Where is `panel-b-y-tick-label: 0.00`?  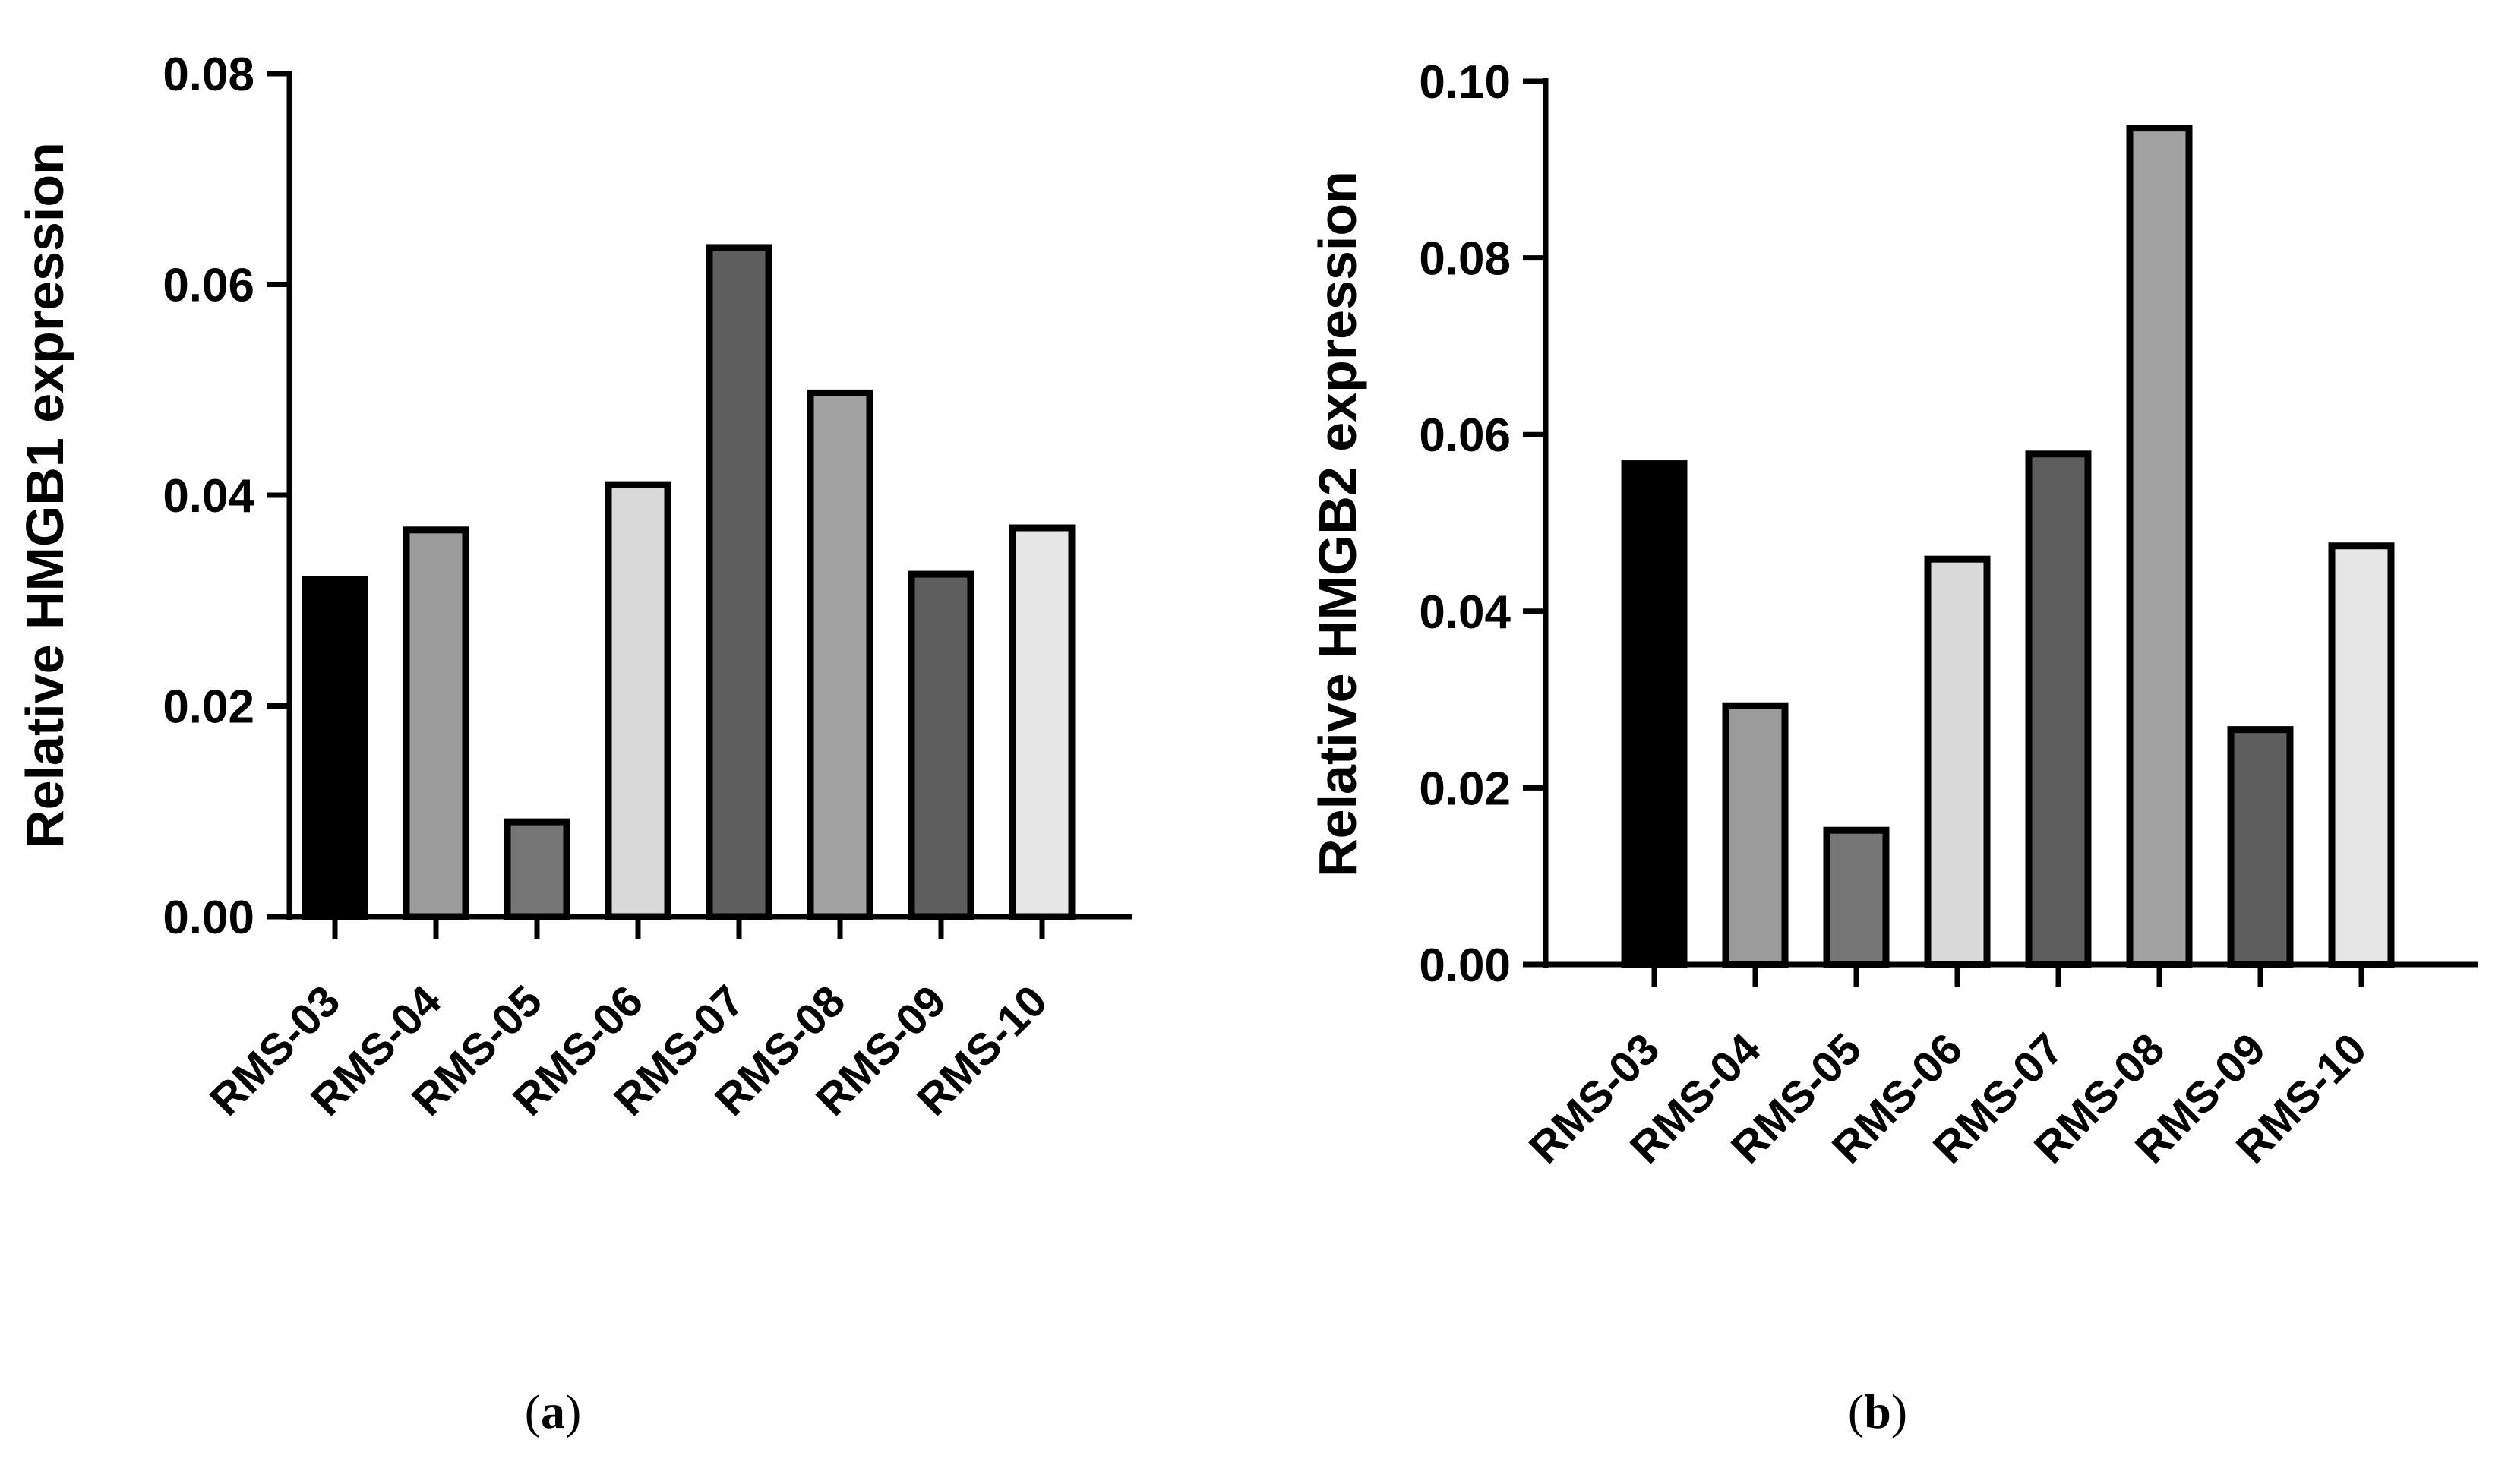 panel-b-y-tick-label: 0.00 is located at coordinates (1465, 965).